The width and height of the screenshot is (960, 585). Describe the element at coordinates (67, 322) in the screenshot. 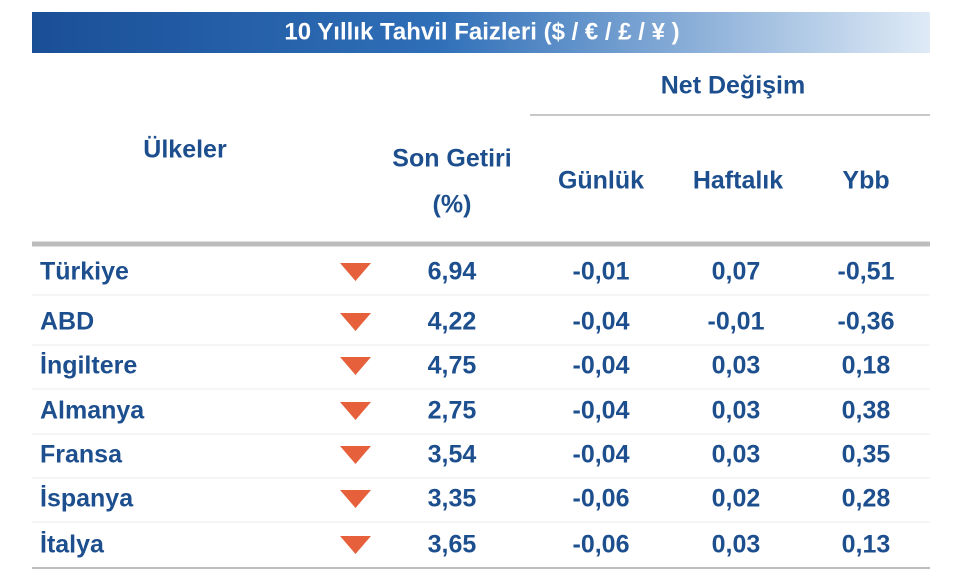

I see `country-cell: ABD` at that location.